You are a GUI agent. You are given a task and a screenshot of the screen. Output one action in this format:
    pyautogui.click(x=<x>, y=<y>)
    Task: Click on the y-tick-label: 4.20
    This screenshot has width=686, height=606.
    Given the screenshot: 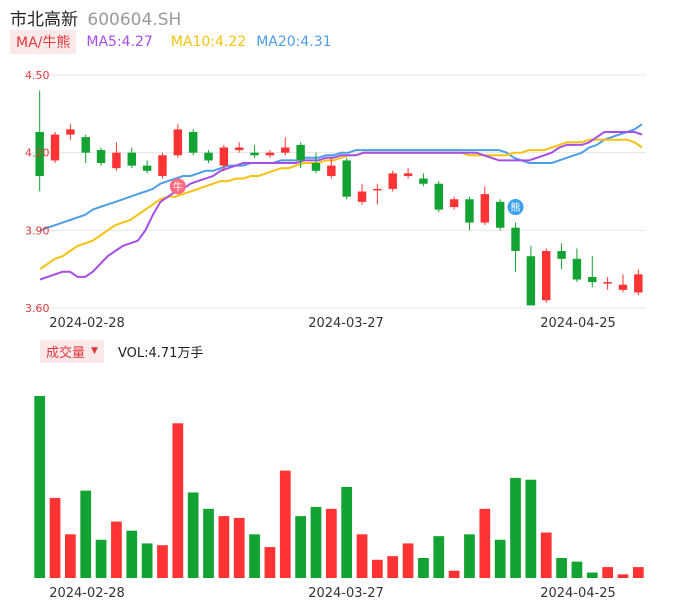 What is the action you would take?
    pyautogui.click(x=37, y=153)
    